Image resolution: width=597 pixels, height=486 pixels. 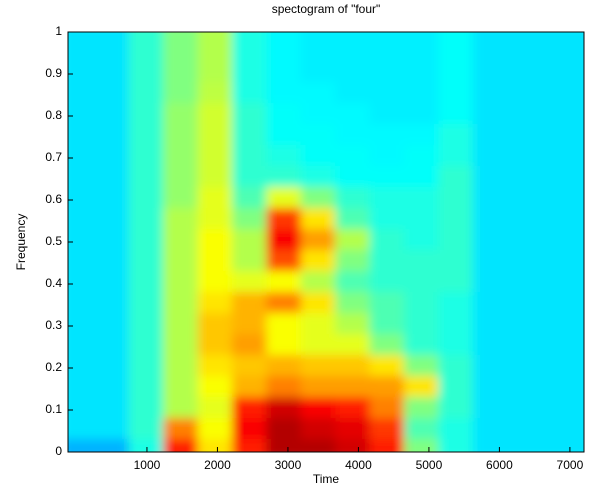 I want to click on chart-title: spectogram of "four", so click(x=326, y=9).